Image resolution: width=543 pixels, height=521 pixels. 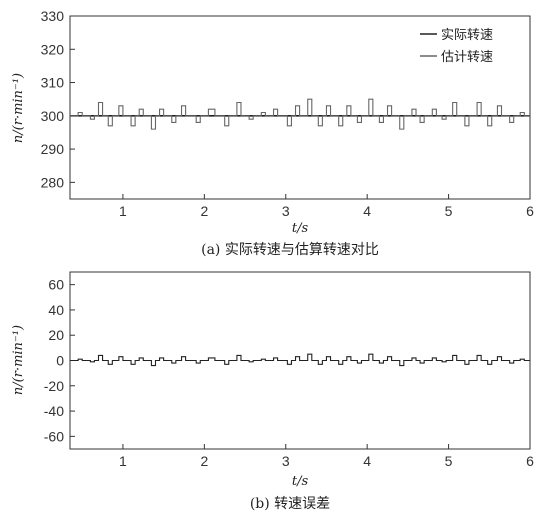 What do you see at coordinates (58, 99) in the screenshot?
I see `chart-a-yticks: 280 290 300 310 320 330` at bounding box center [58, 99].